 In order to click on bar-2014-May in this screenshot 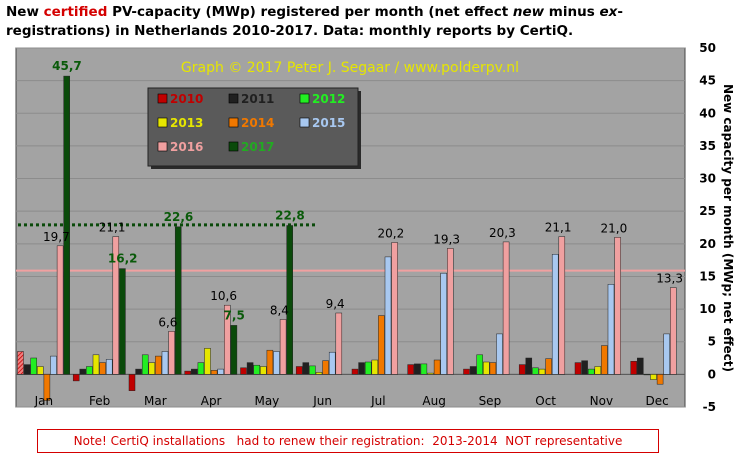, I will do `click(270, 362)`.